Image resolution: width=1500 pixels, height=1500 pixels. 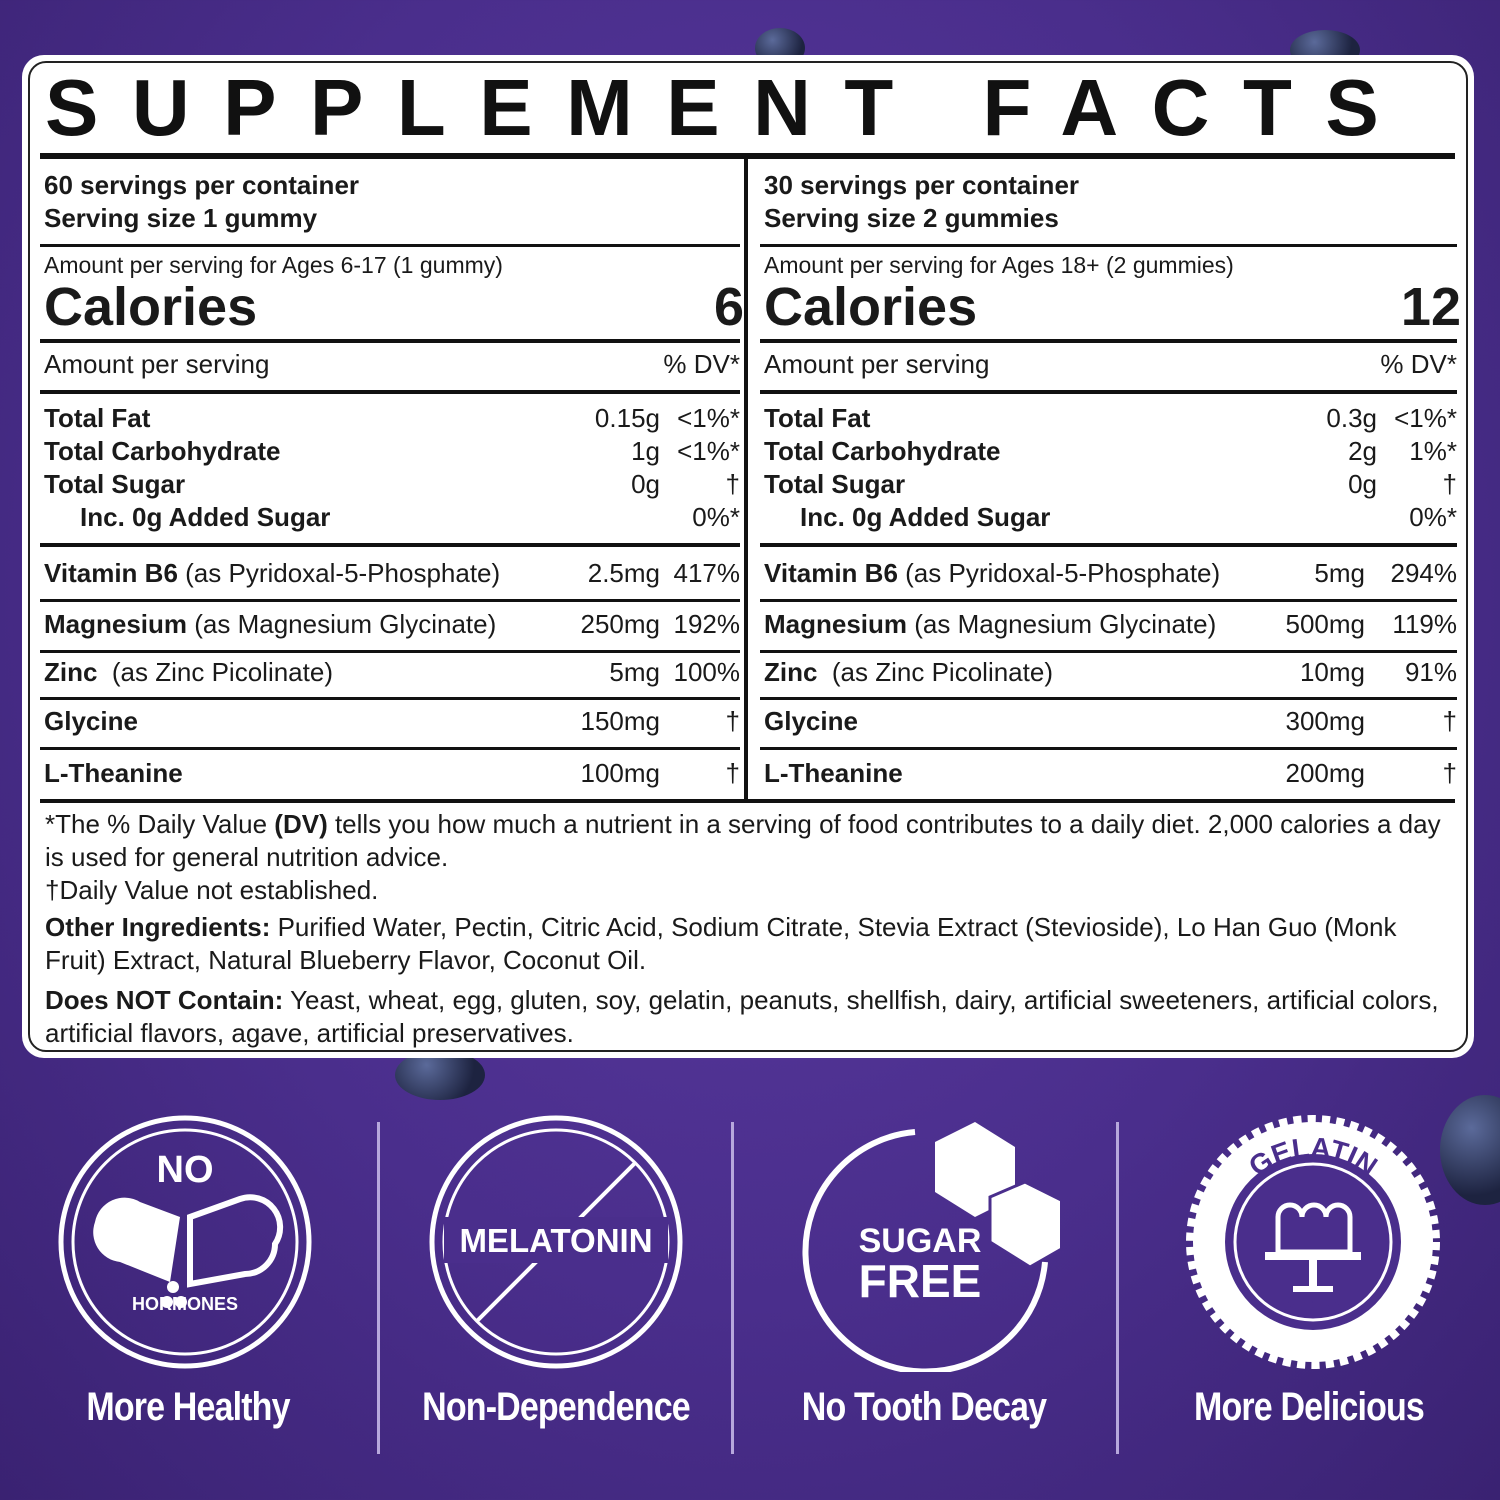 What do you see at coordinates (1025, 773) in the screenshot?
I see `ingredient-name-cell: L-Theanine` at bounding box center [1025, 773].